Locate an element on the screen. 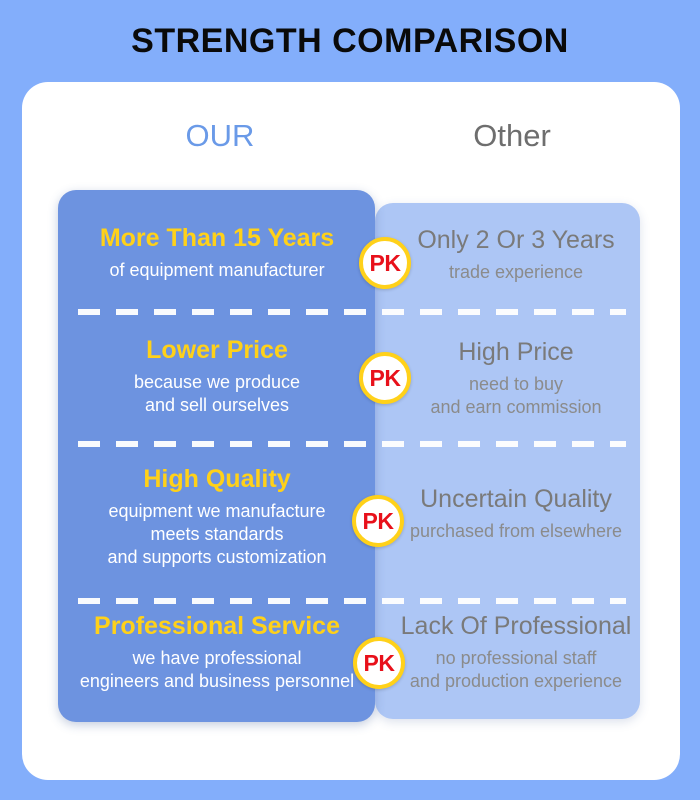  our-headline: More Than 15 Years is located at coordinates (217, 238).